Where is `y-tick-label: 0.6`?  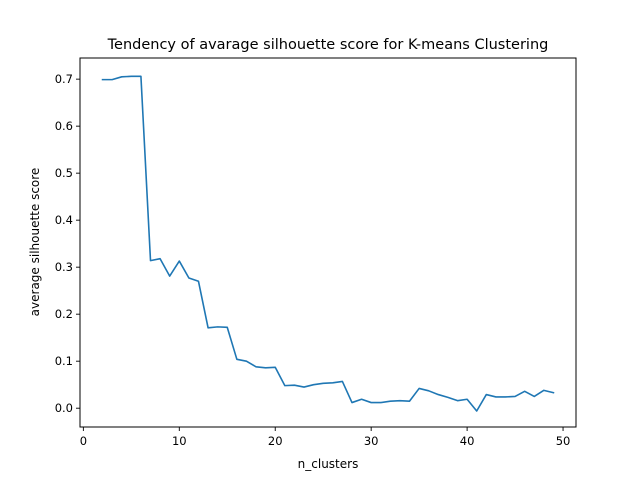 y-tick-label: 0.6 is located at coordinates (64, 126).